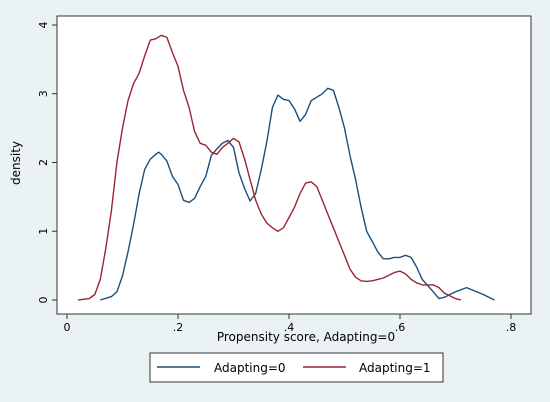 The image size is (550, 402). I want to click on y-tick-label: 3, so click(43, 93).